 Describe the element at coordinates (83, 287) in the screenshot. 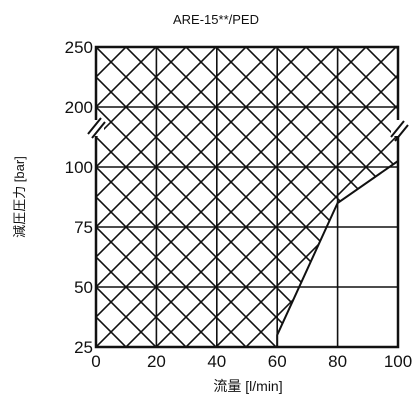

I see `y-tick-label: 50` at that location.